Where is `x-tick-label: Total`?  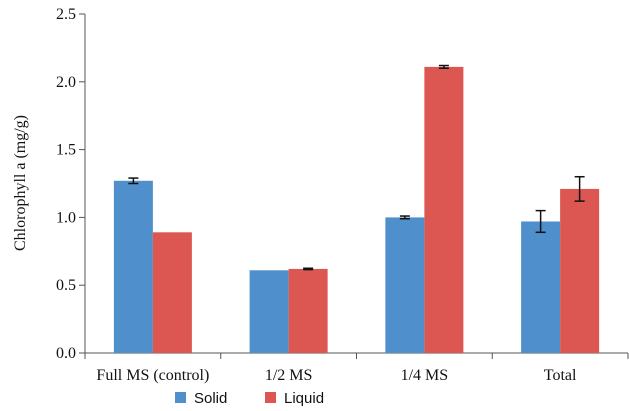
x-tick-label: Total is located at coordinates (560, 375).